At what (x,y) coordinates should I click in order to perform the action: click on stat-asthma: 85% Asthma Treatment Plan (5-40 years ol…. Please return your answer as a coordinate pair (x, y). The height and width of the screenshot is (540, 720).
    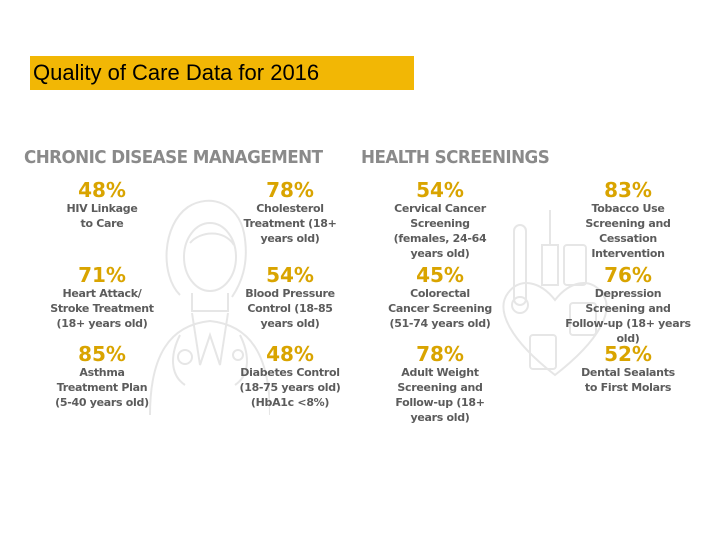
    Looking at the image, I should click on (102, 376).